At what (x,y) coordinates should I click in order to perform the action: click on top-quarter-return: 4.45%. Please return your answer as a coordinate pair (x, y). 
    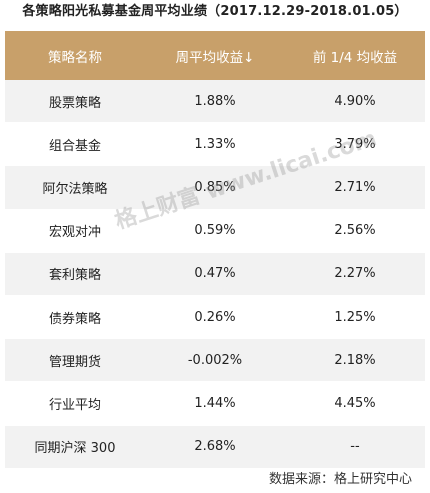
    Looking at the image, I should click on (355, 403).